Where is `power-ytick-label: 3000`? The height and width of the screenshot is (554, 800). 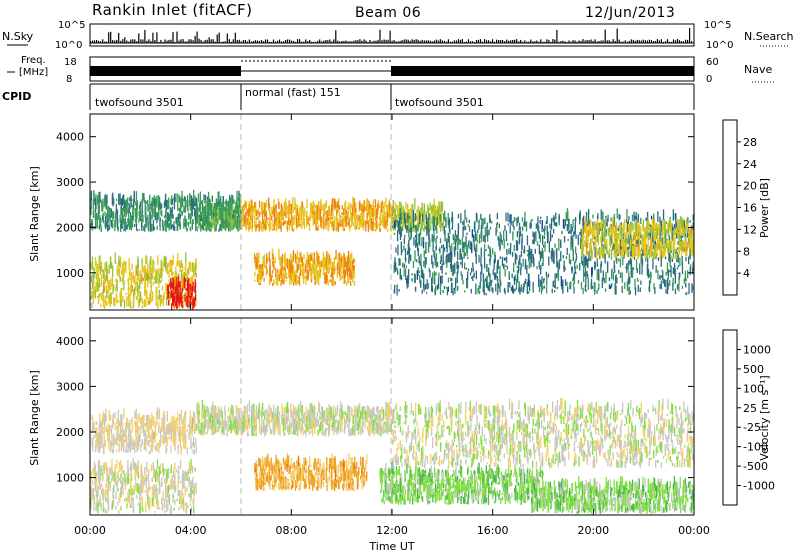 power-ytick-label: 3000 is located at coordinates (70, 182).